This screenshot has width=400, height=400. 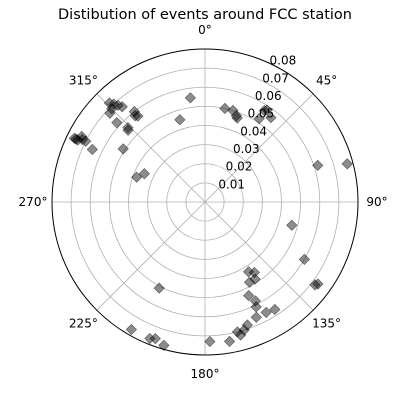 What do you see at coordinates (376, 202) in the screenshot?
I see `angle-tick-label-2: 90°` at bounding box center [376, 202].